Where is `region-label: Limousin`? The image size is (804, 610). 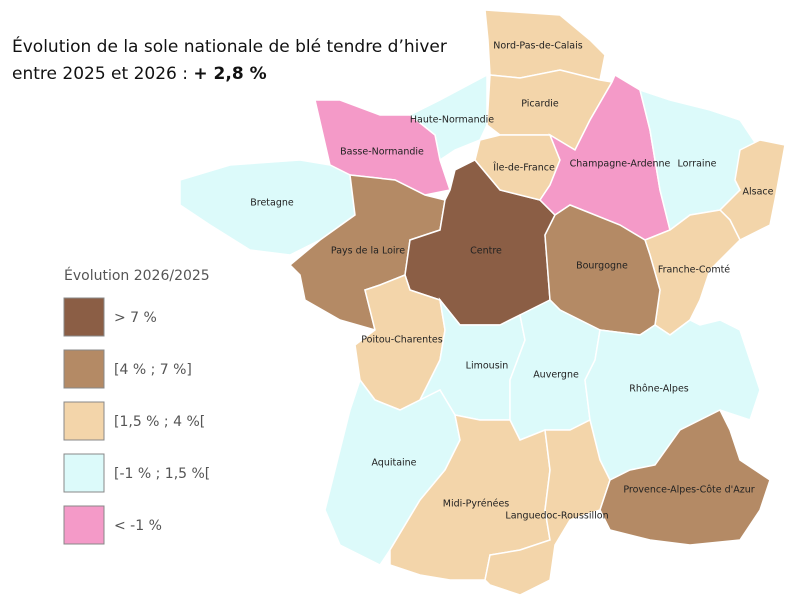
region-label: Limousin is located at coordinates (487, 366).